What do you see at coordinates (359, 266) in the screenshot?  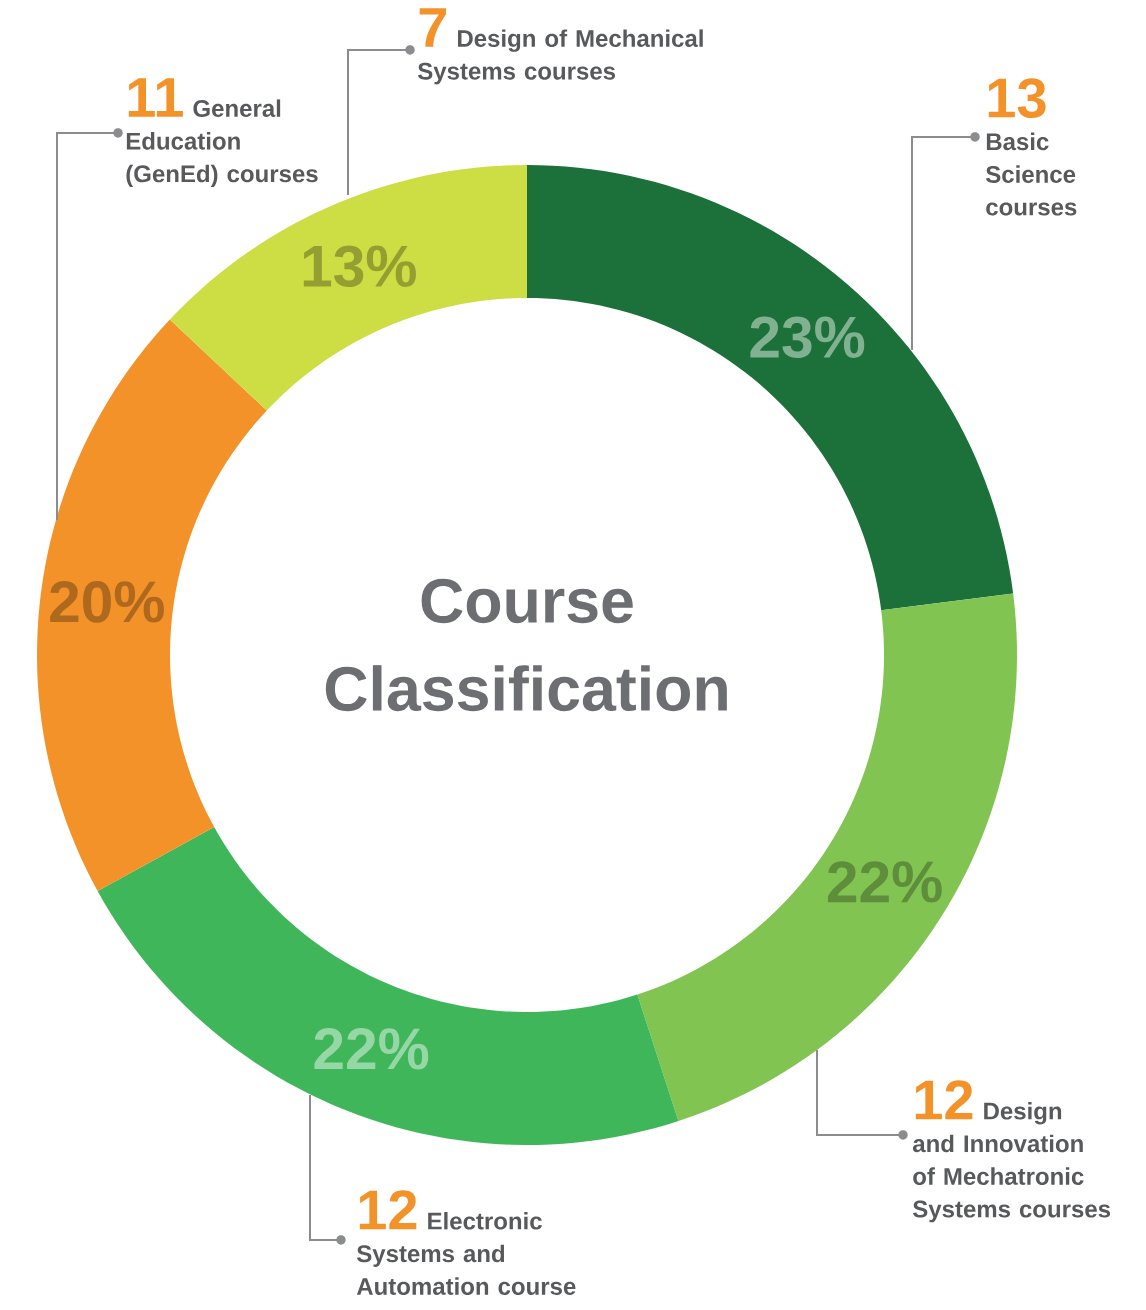 I see `data-label: 13%` at bounding box center [359, 266].